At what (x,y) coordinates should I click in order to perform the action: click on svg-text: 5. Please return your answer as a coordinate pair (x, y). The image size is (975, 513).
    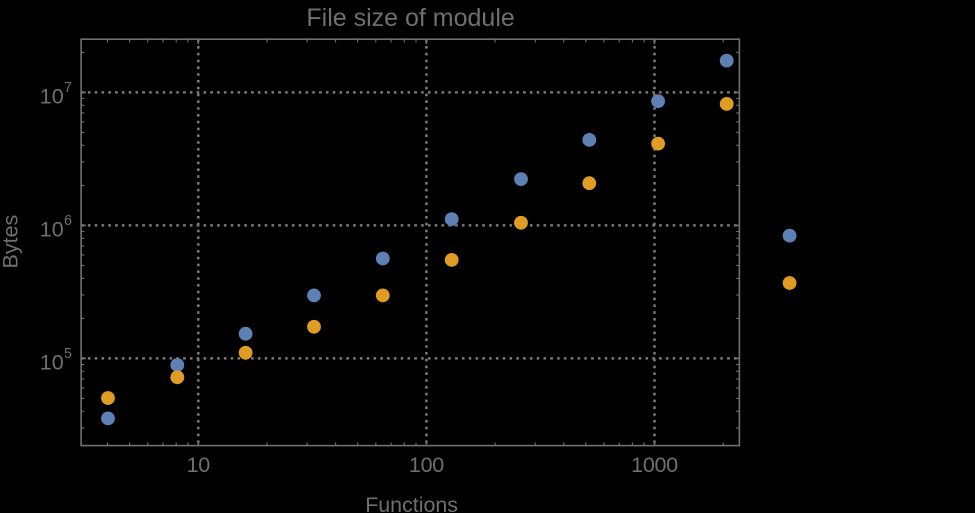
    Looking at the image, I should click on (68, 354).